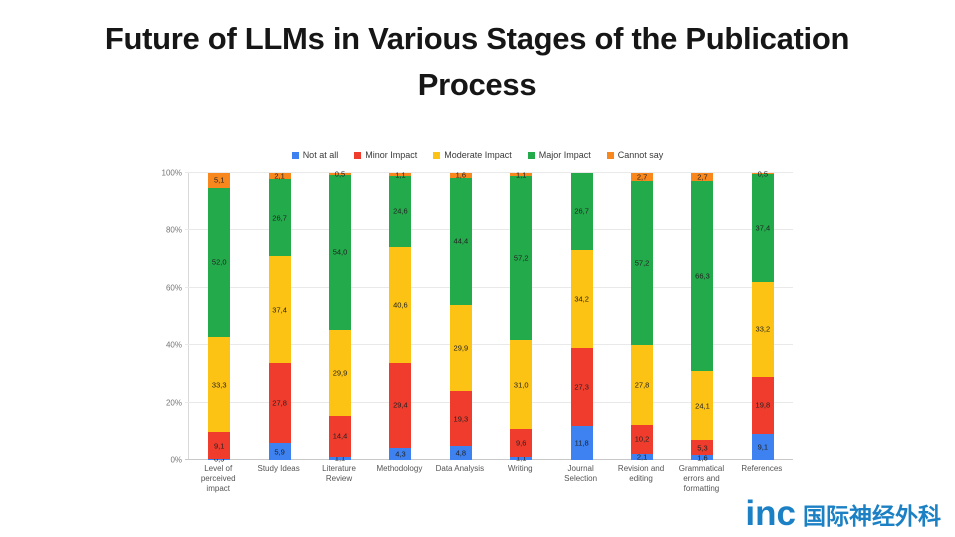 The height and width of the screenshot is (537, 955). Describe the element at coordinates (279, 316) in the screenshot. I see `bar-column-study-ideas: 5,9 27,8 37,4 26,7 2,1` at that location.